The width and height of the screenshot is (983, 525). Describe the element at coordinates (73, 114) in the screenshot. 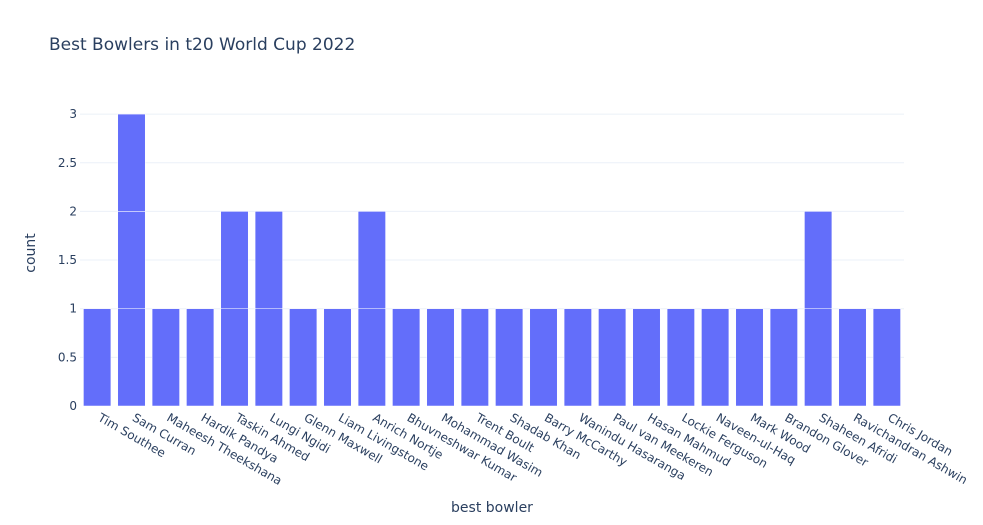

I see `y-tick-label: 3` at that location.